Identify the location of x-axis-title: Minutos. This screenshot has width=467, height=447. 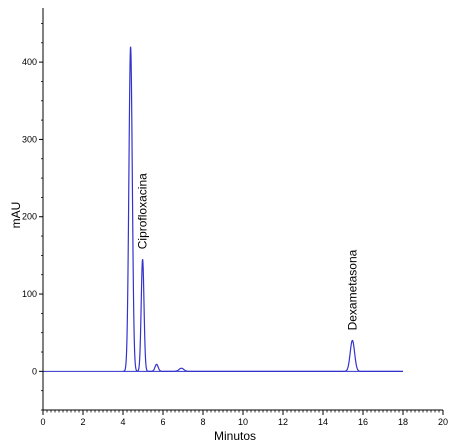
(235, 436).